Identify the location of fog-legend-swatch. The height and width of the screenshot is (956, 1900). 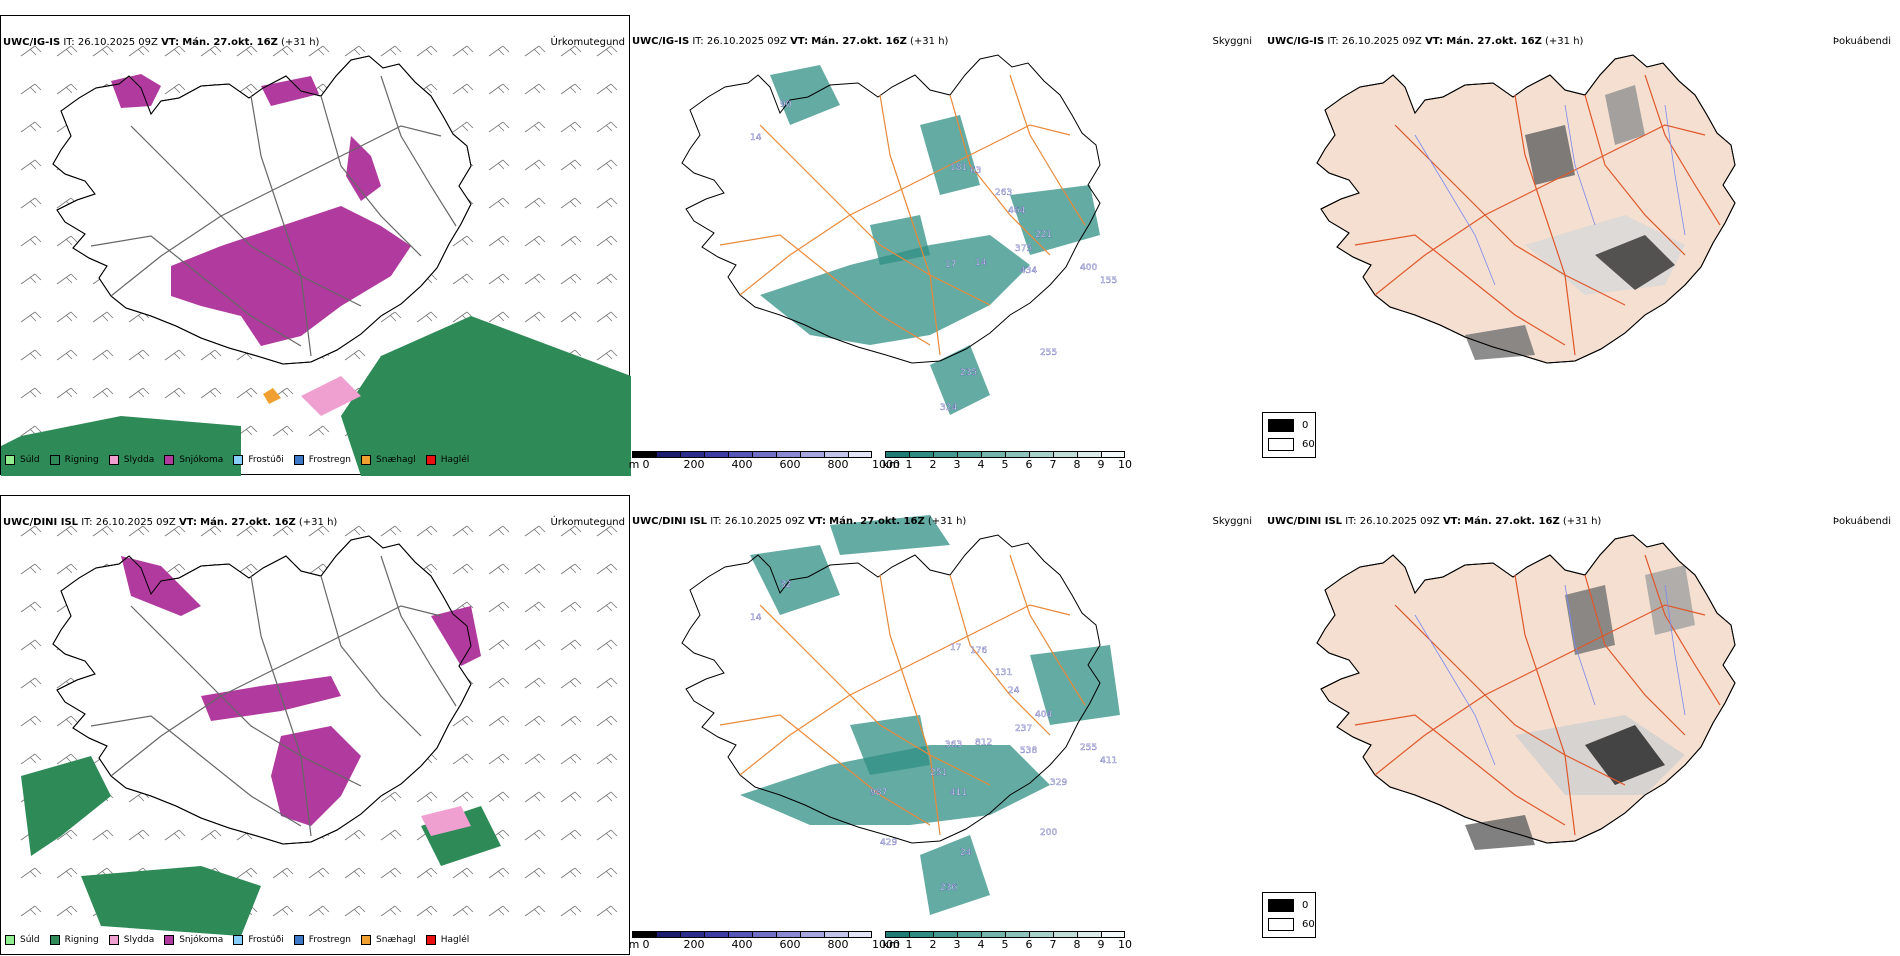
(1281, 905).